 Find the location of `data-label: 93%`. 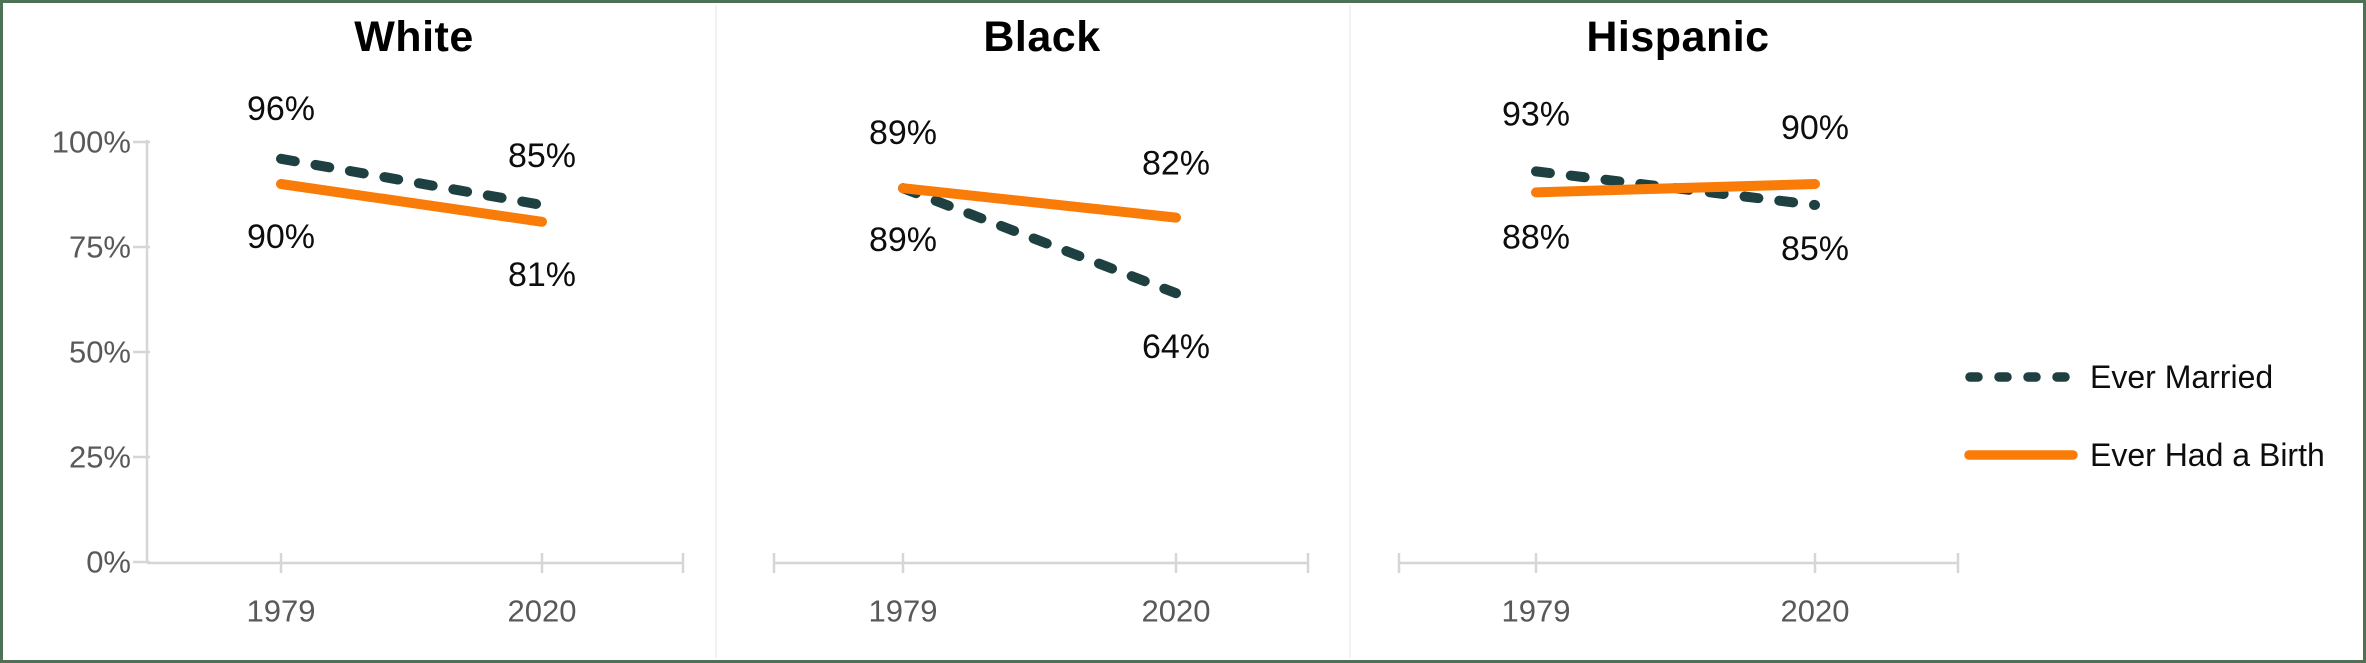

data-label: 93% is located at coordinates (1536, 114).